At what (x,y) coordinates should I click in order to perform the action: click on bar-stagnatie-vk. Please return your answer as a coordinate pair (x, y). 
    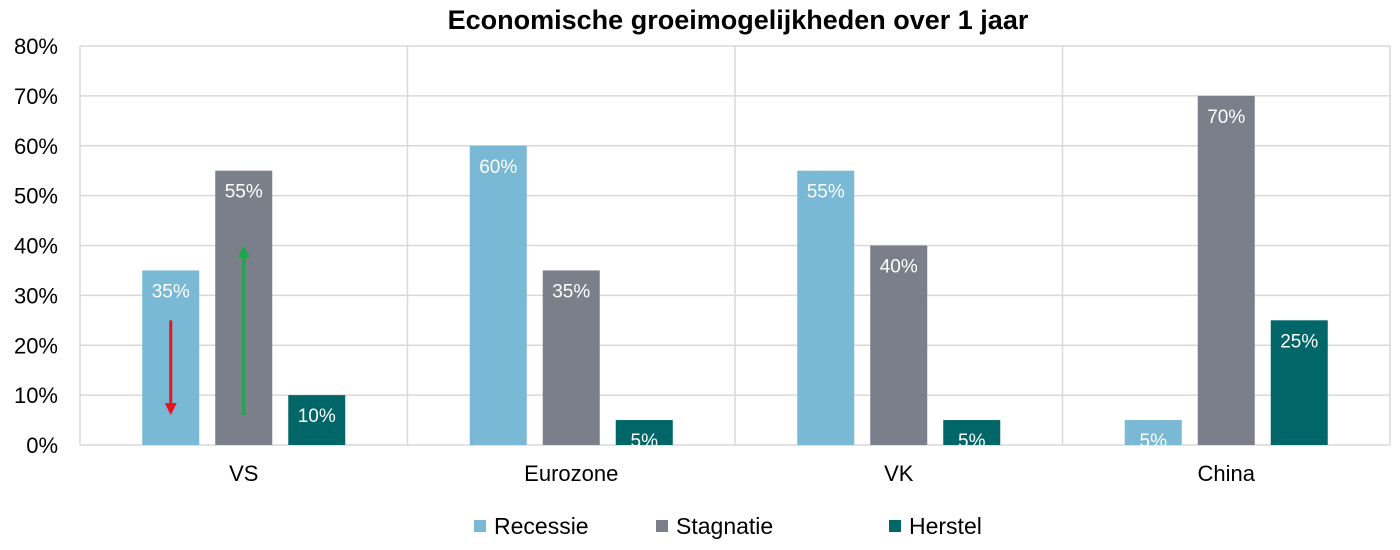
    Looking at the image, I should click on (899, 345).